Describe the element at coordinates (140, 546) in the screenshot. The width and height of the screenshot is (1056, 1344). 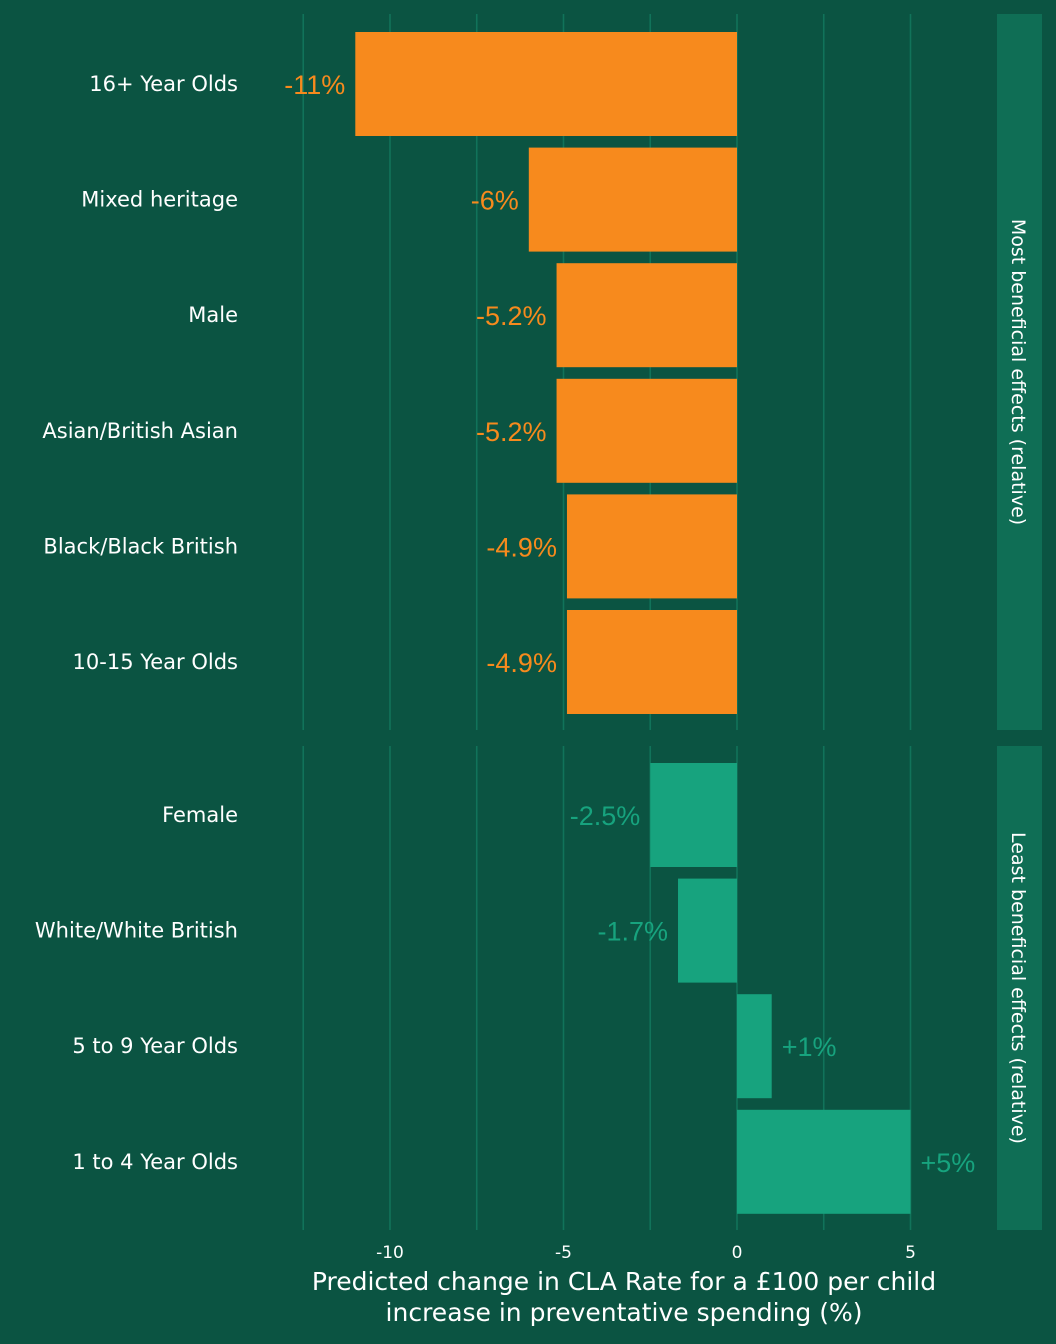
I see `category-label: Black/Black British` at that location.